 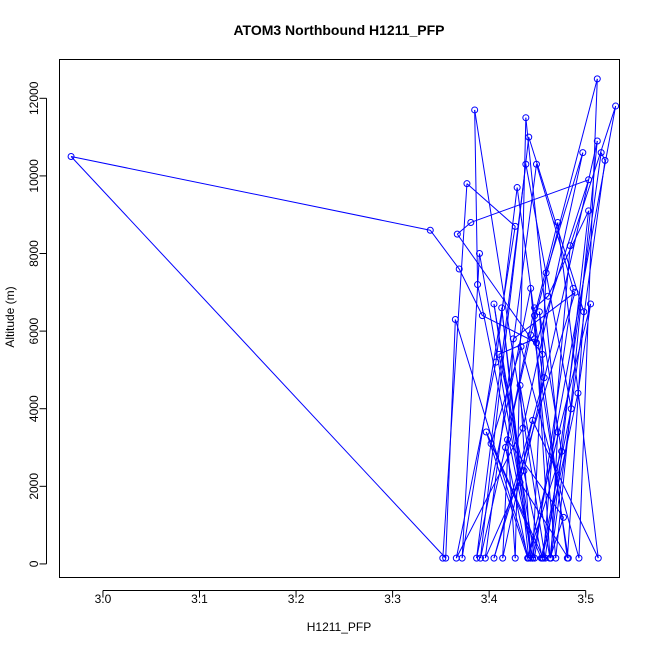 I want to click on y-tick-label: 12000, so click(x=34, y=98).